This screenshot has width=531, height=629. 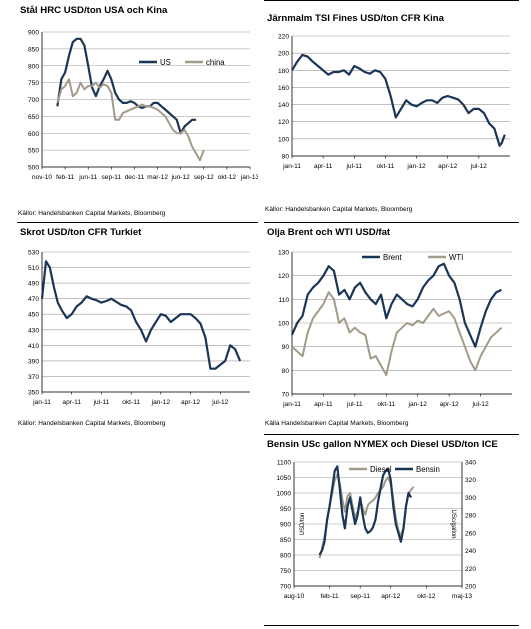 I want to click on chart-title: Järnmalm TSI Fines USD/ton CFR Kina, so click(x=355, y=18).